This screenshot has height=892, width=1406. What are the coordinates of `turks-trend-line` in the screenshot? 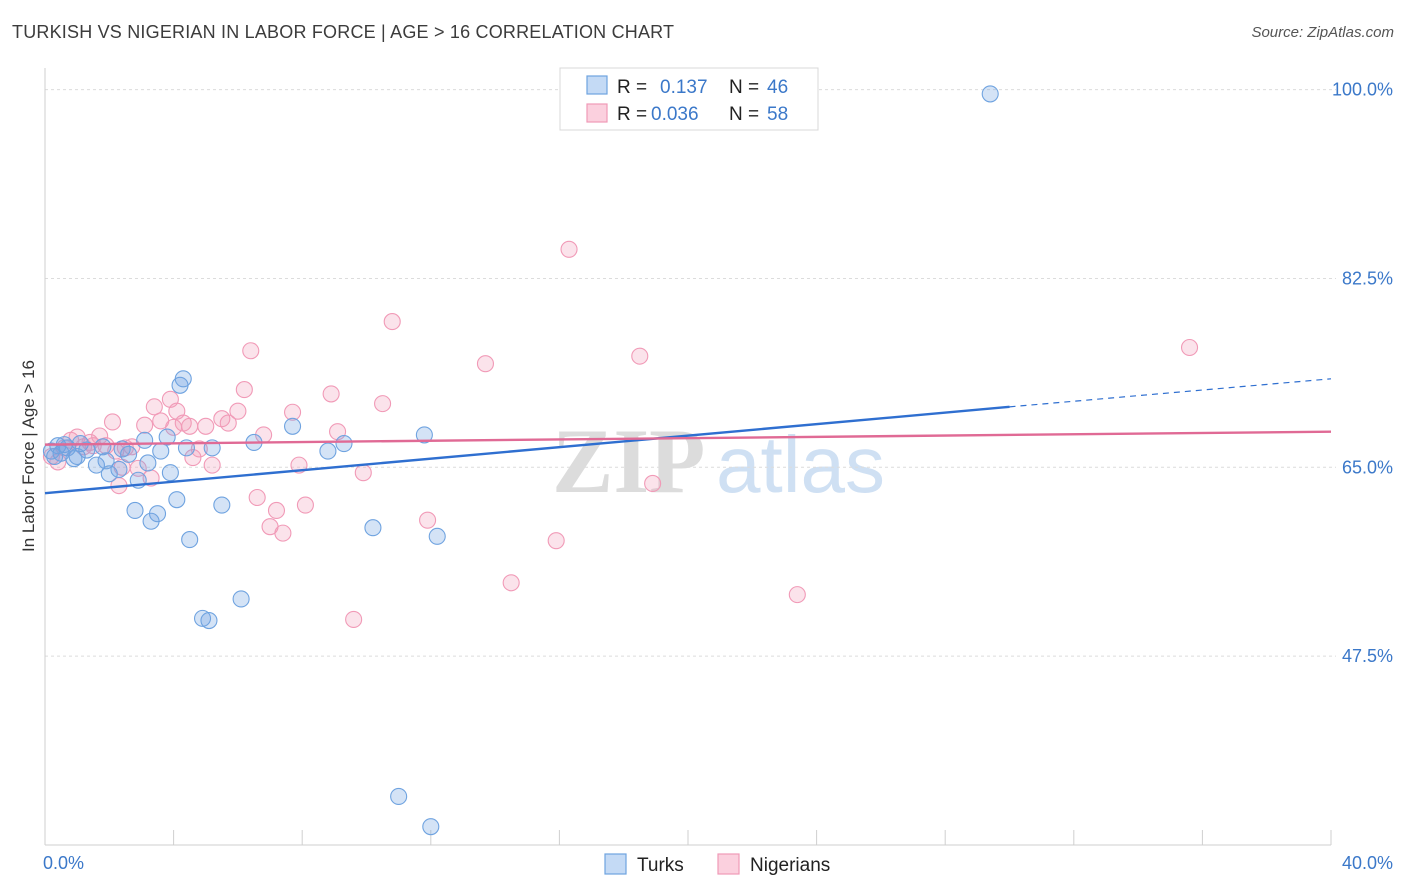 It's located at (527, 450).